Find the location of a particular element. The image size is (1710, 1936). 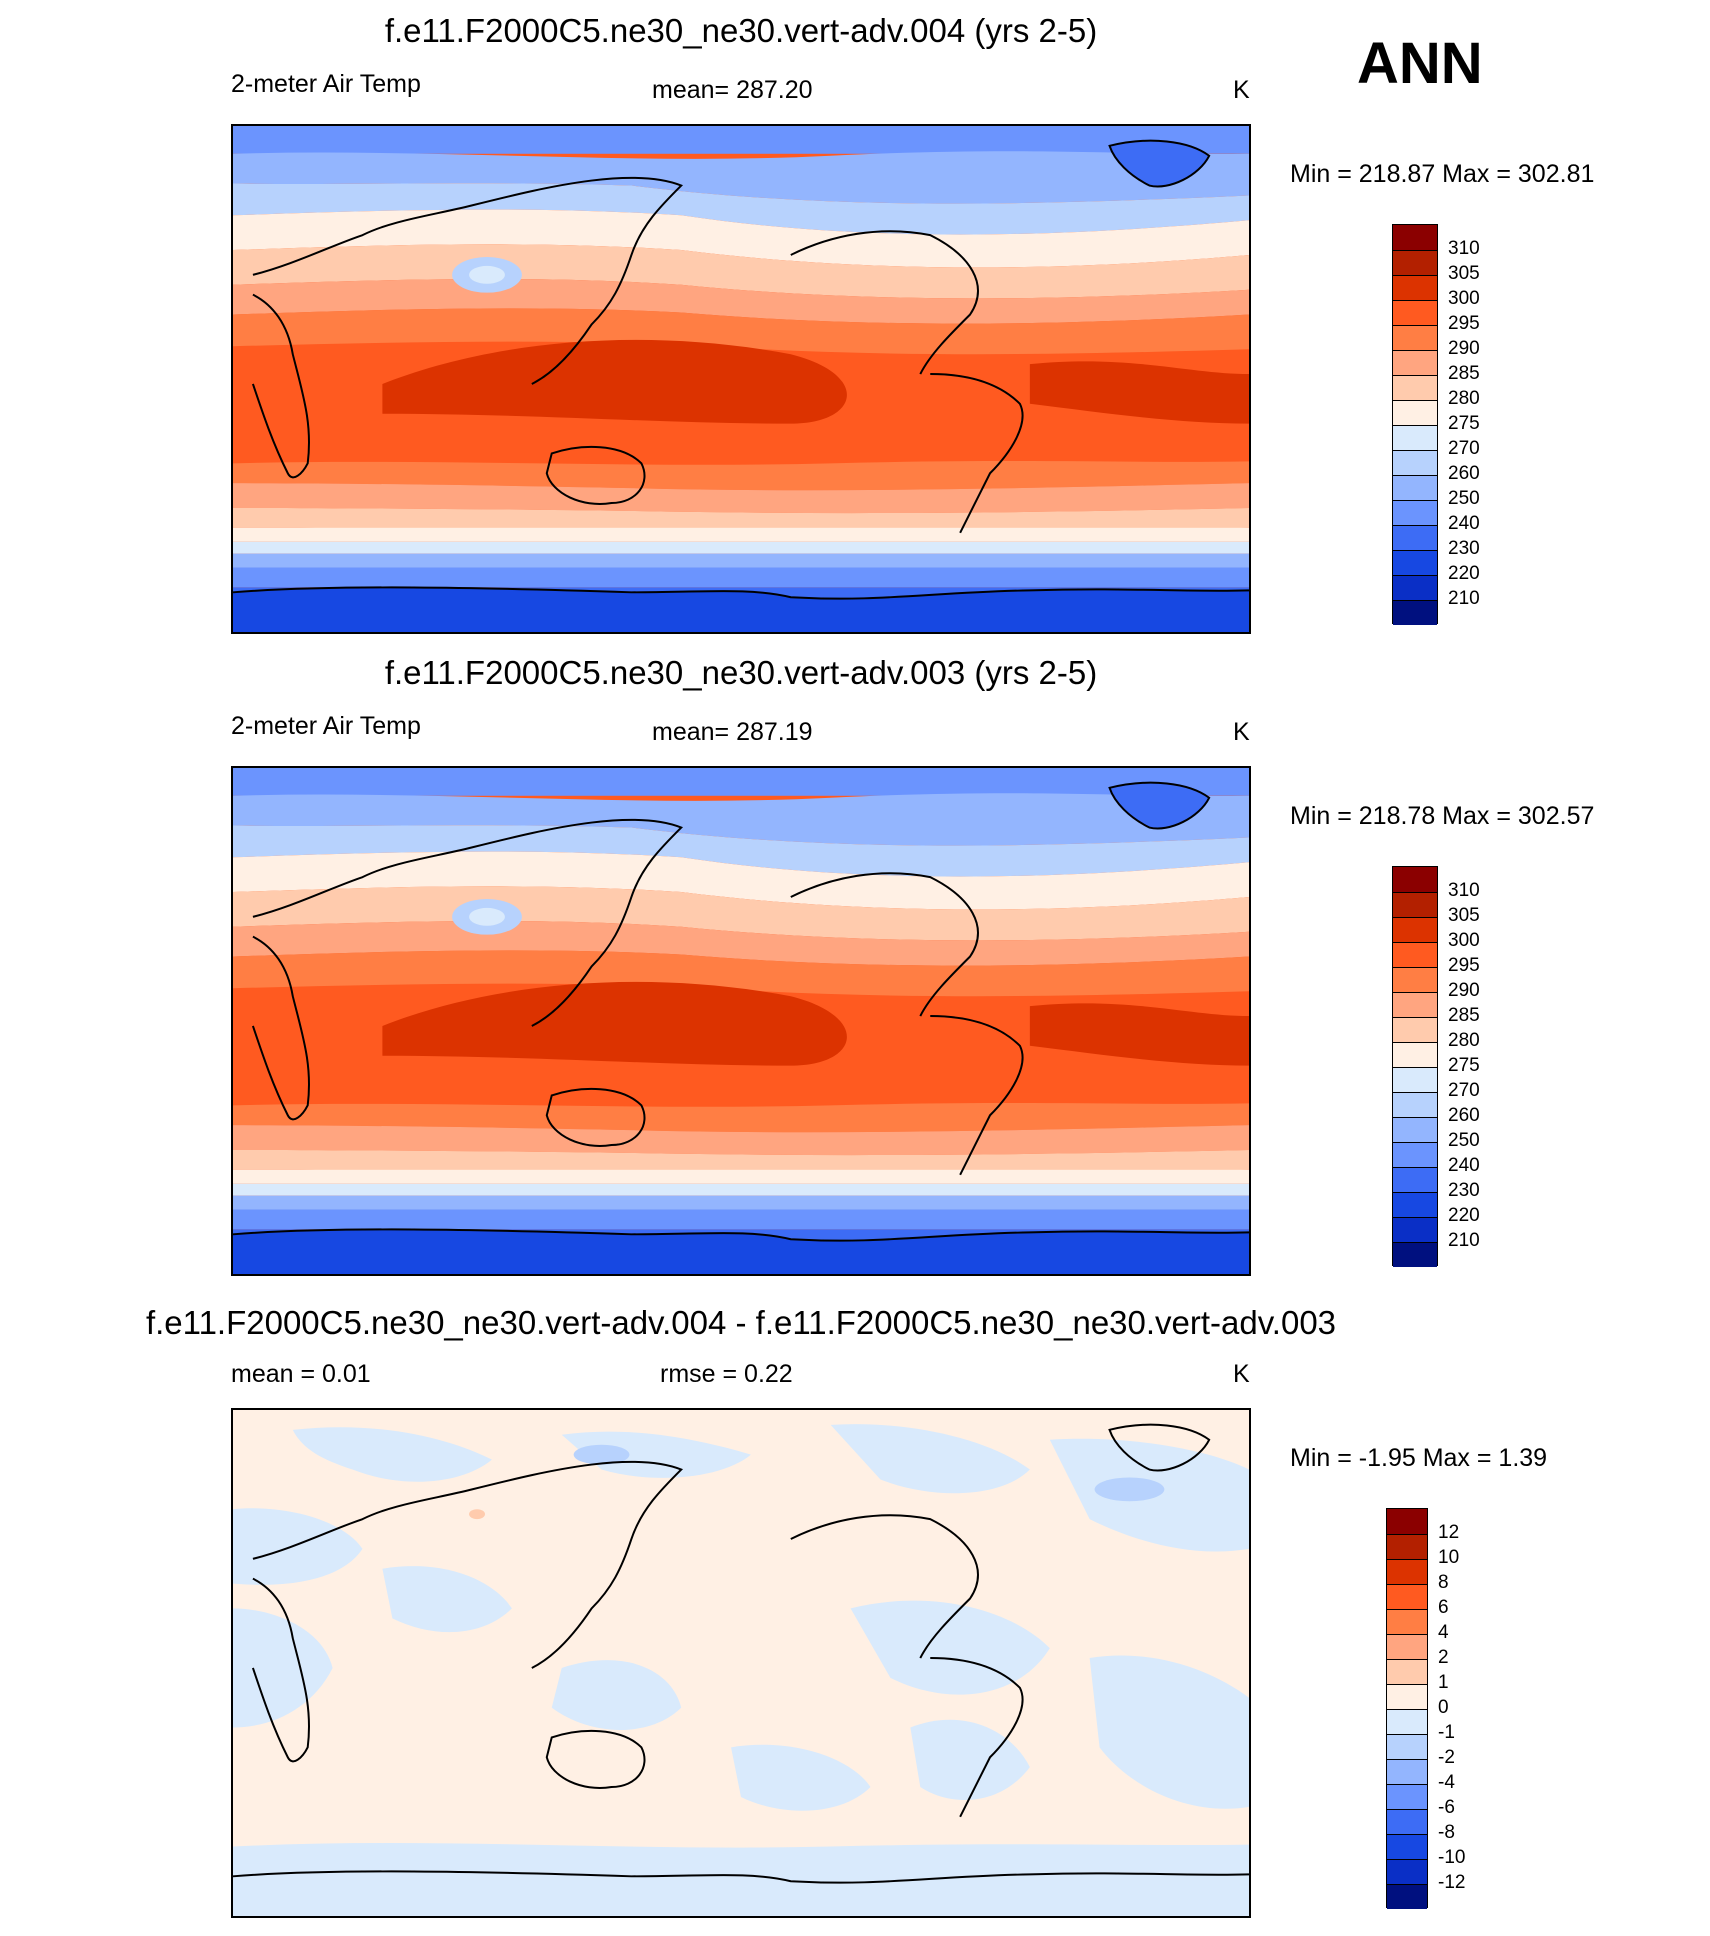

colorbar-tick-label: 310 is located at coordinates (1464, 248).